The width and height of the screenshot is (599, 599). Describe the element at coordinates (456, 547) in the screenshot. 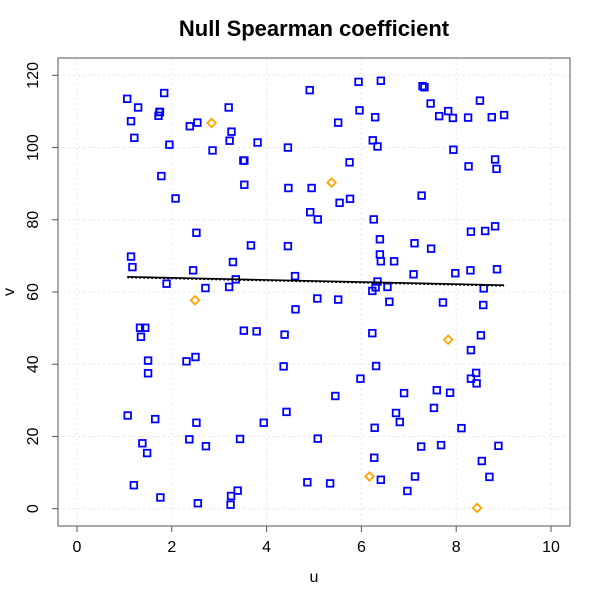

I see `x-tick-label: 8` at that location.